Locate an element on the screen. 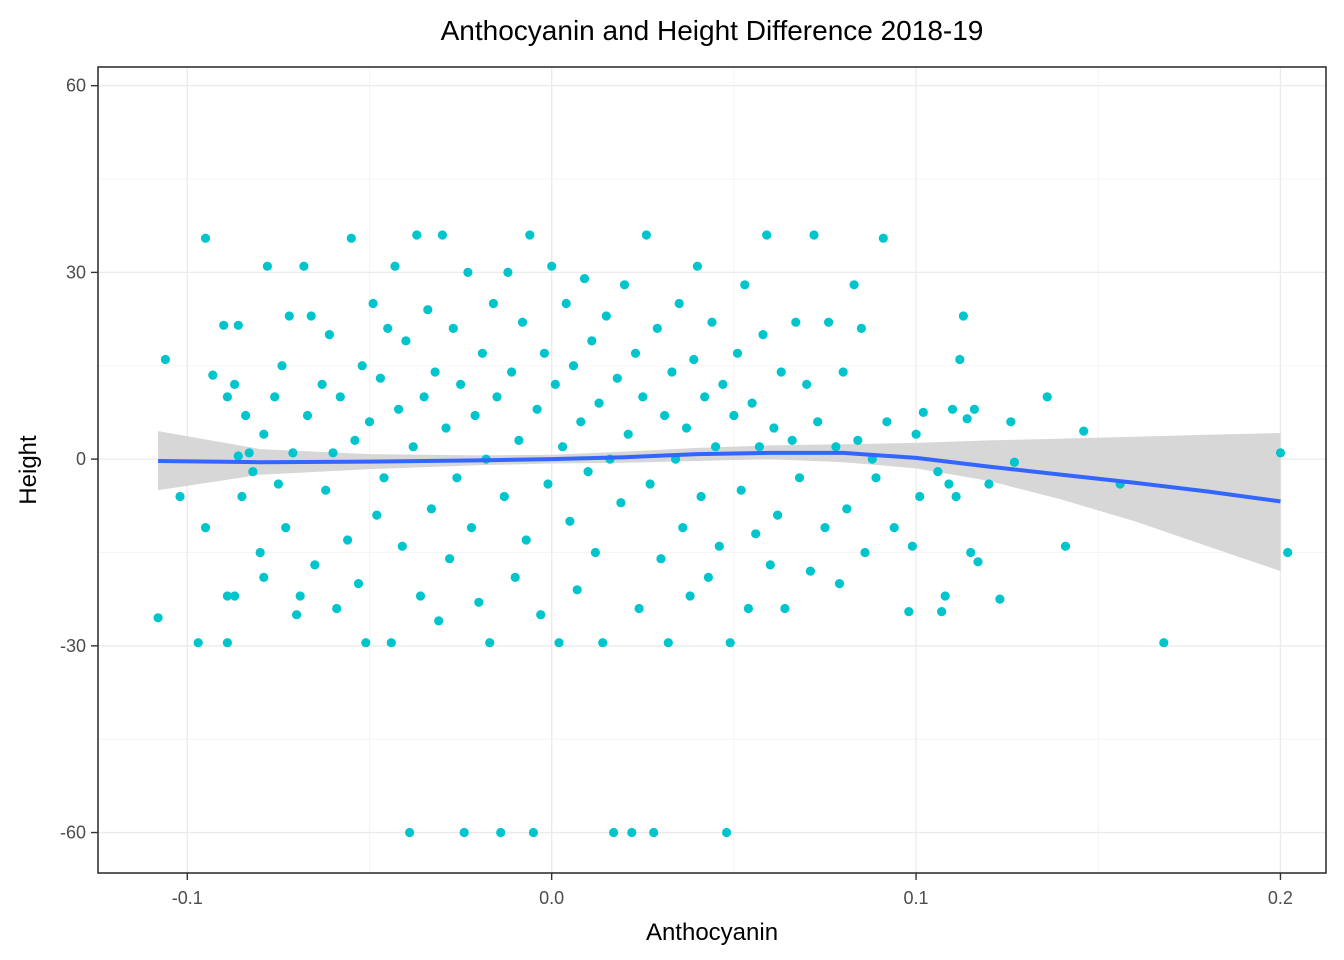 The height and width of the screenshot is (960, 1344). x-tick-label: 0.0 is located at coordinates (551, 898).